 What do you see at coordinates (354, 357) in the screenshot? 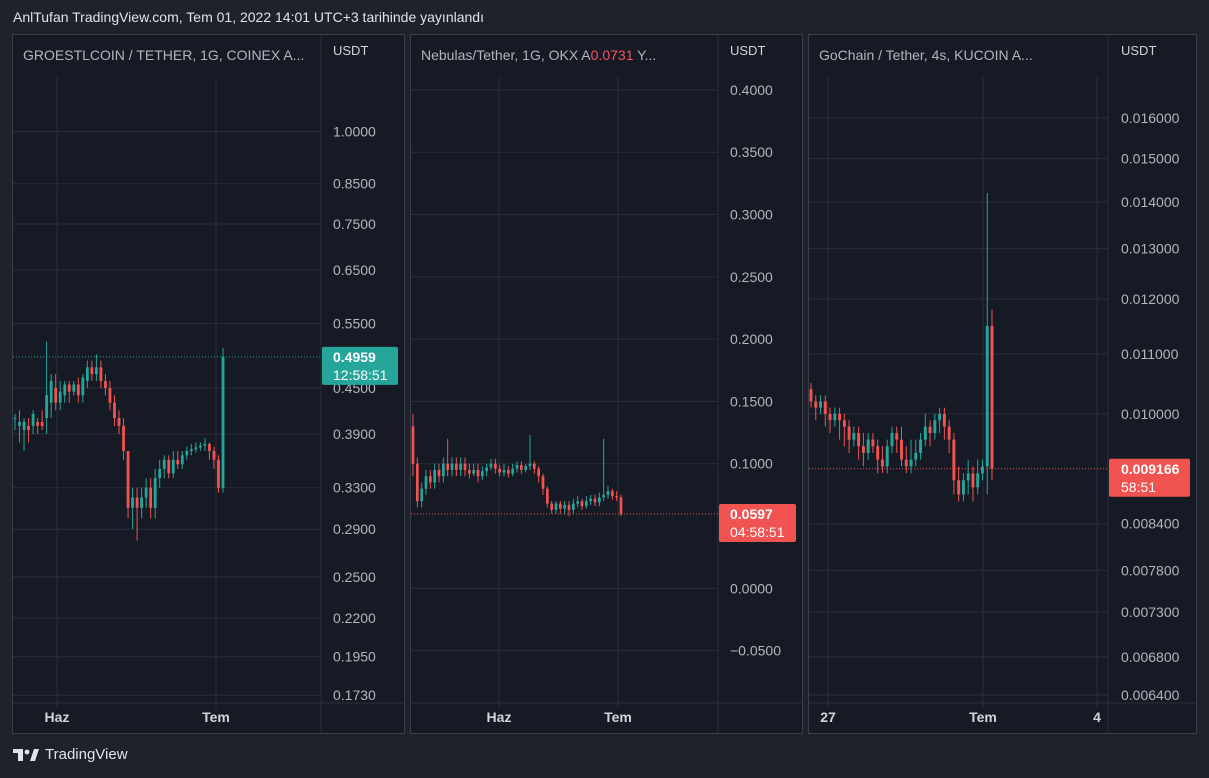
I see `last-price-label: 0.4959` at bounding box center [354, 357].